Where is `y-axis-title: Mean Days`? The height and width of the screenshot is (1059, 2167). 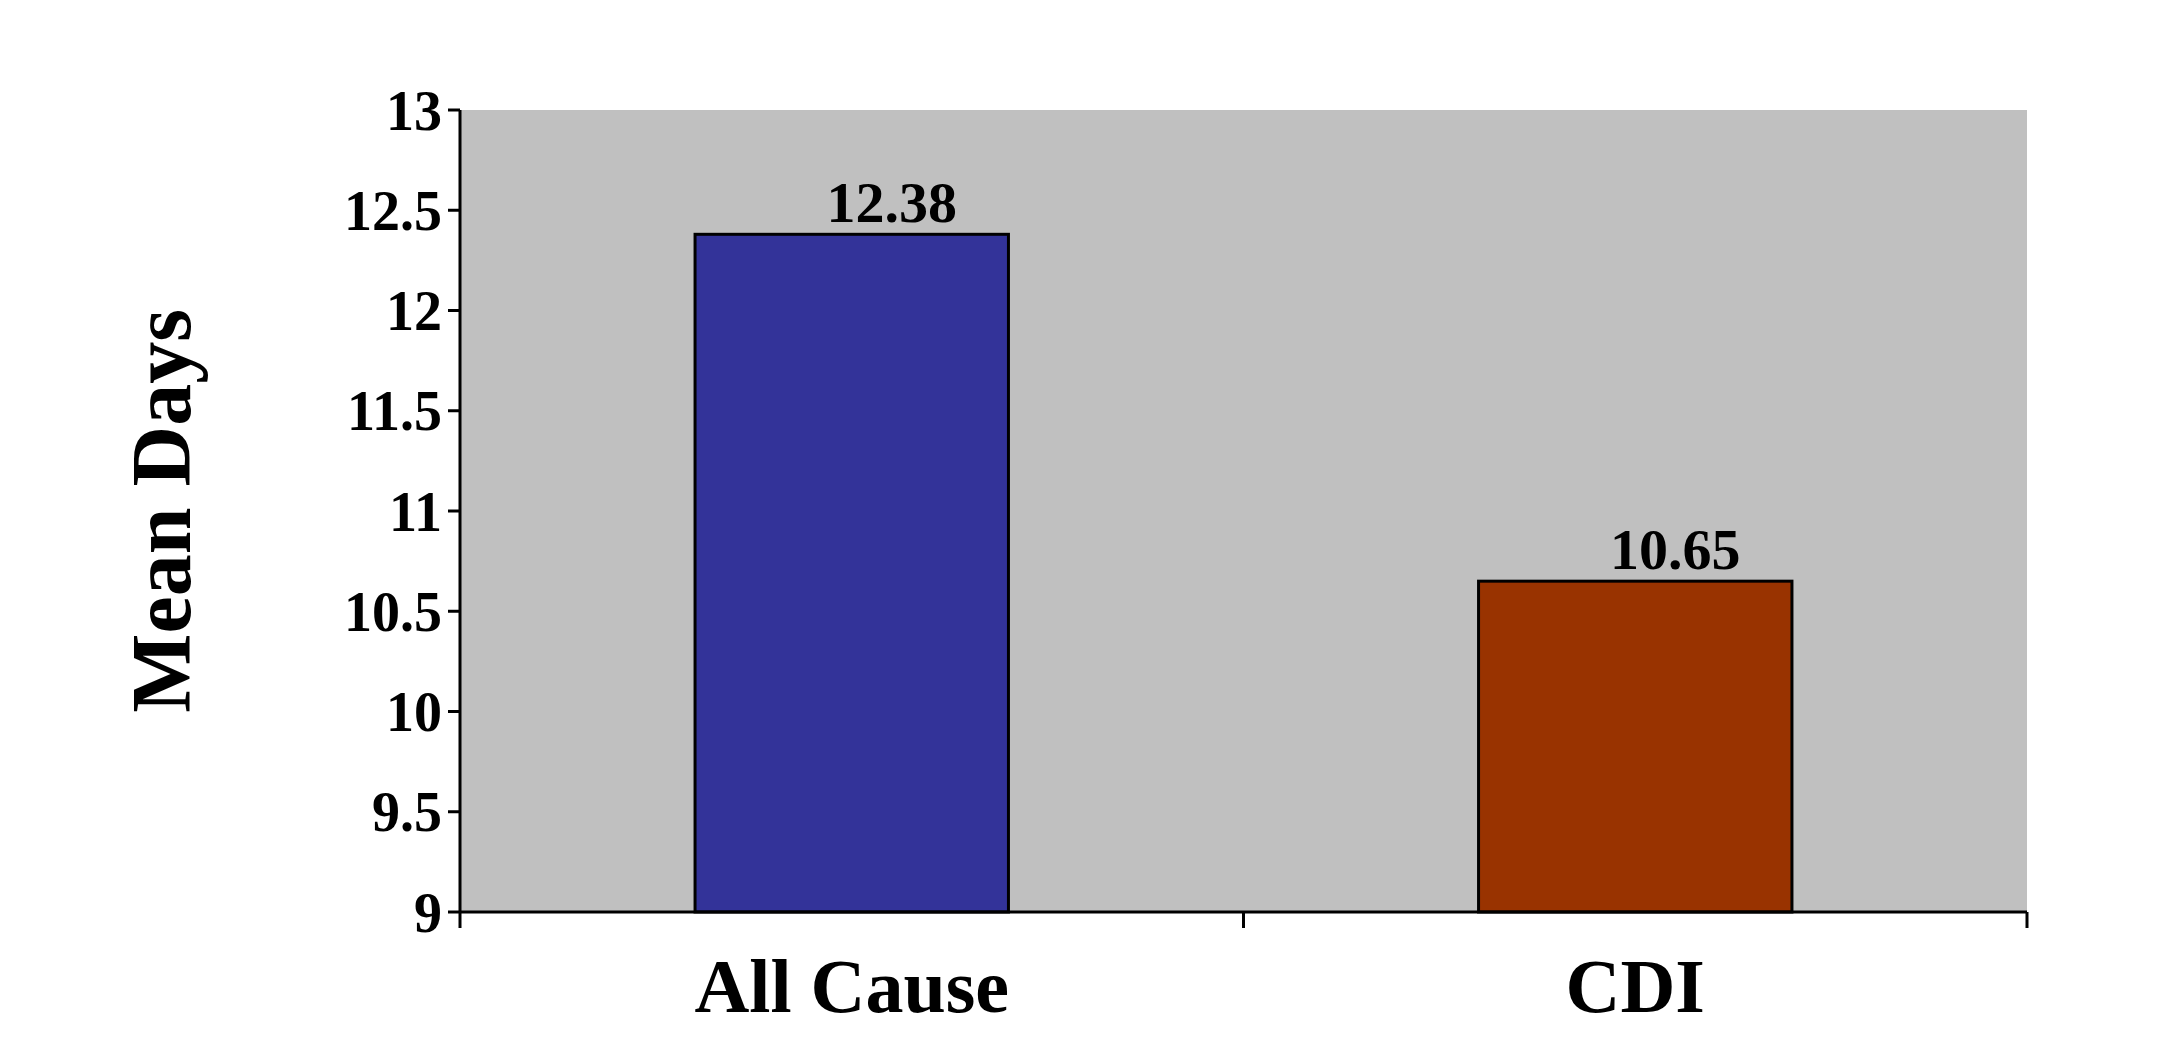 y-axis-title: Mean Days is located at coordinates (161, 511).